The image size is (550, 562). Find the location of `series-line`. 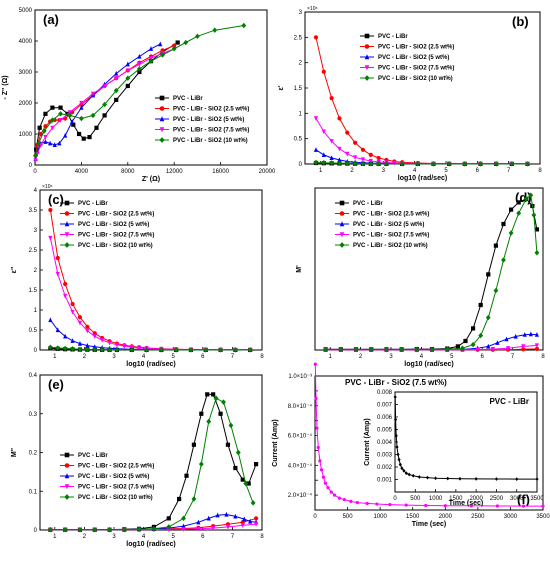

series-line is located at coordinates (105, 104).